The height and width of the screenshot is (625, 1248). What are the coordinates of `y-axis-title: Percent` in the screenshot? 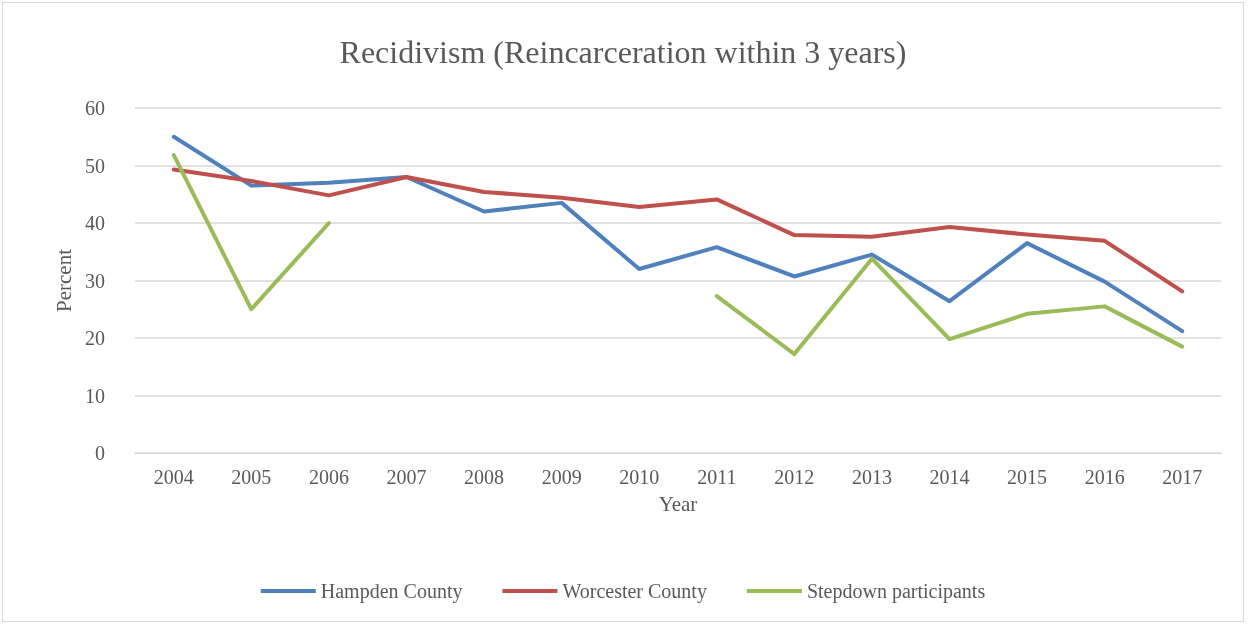 It's located at (63, 280).